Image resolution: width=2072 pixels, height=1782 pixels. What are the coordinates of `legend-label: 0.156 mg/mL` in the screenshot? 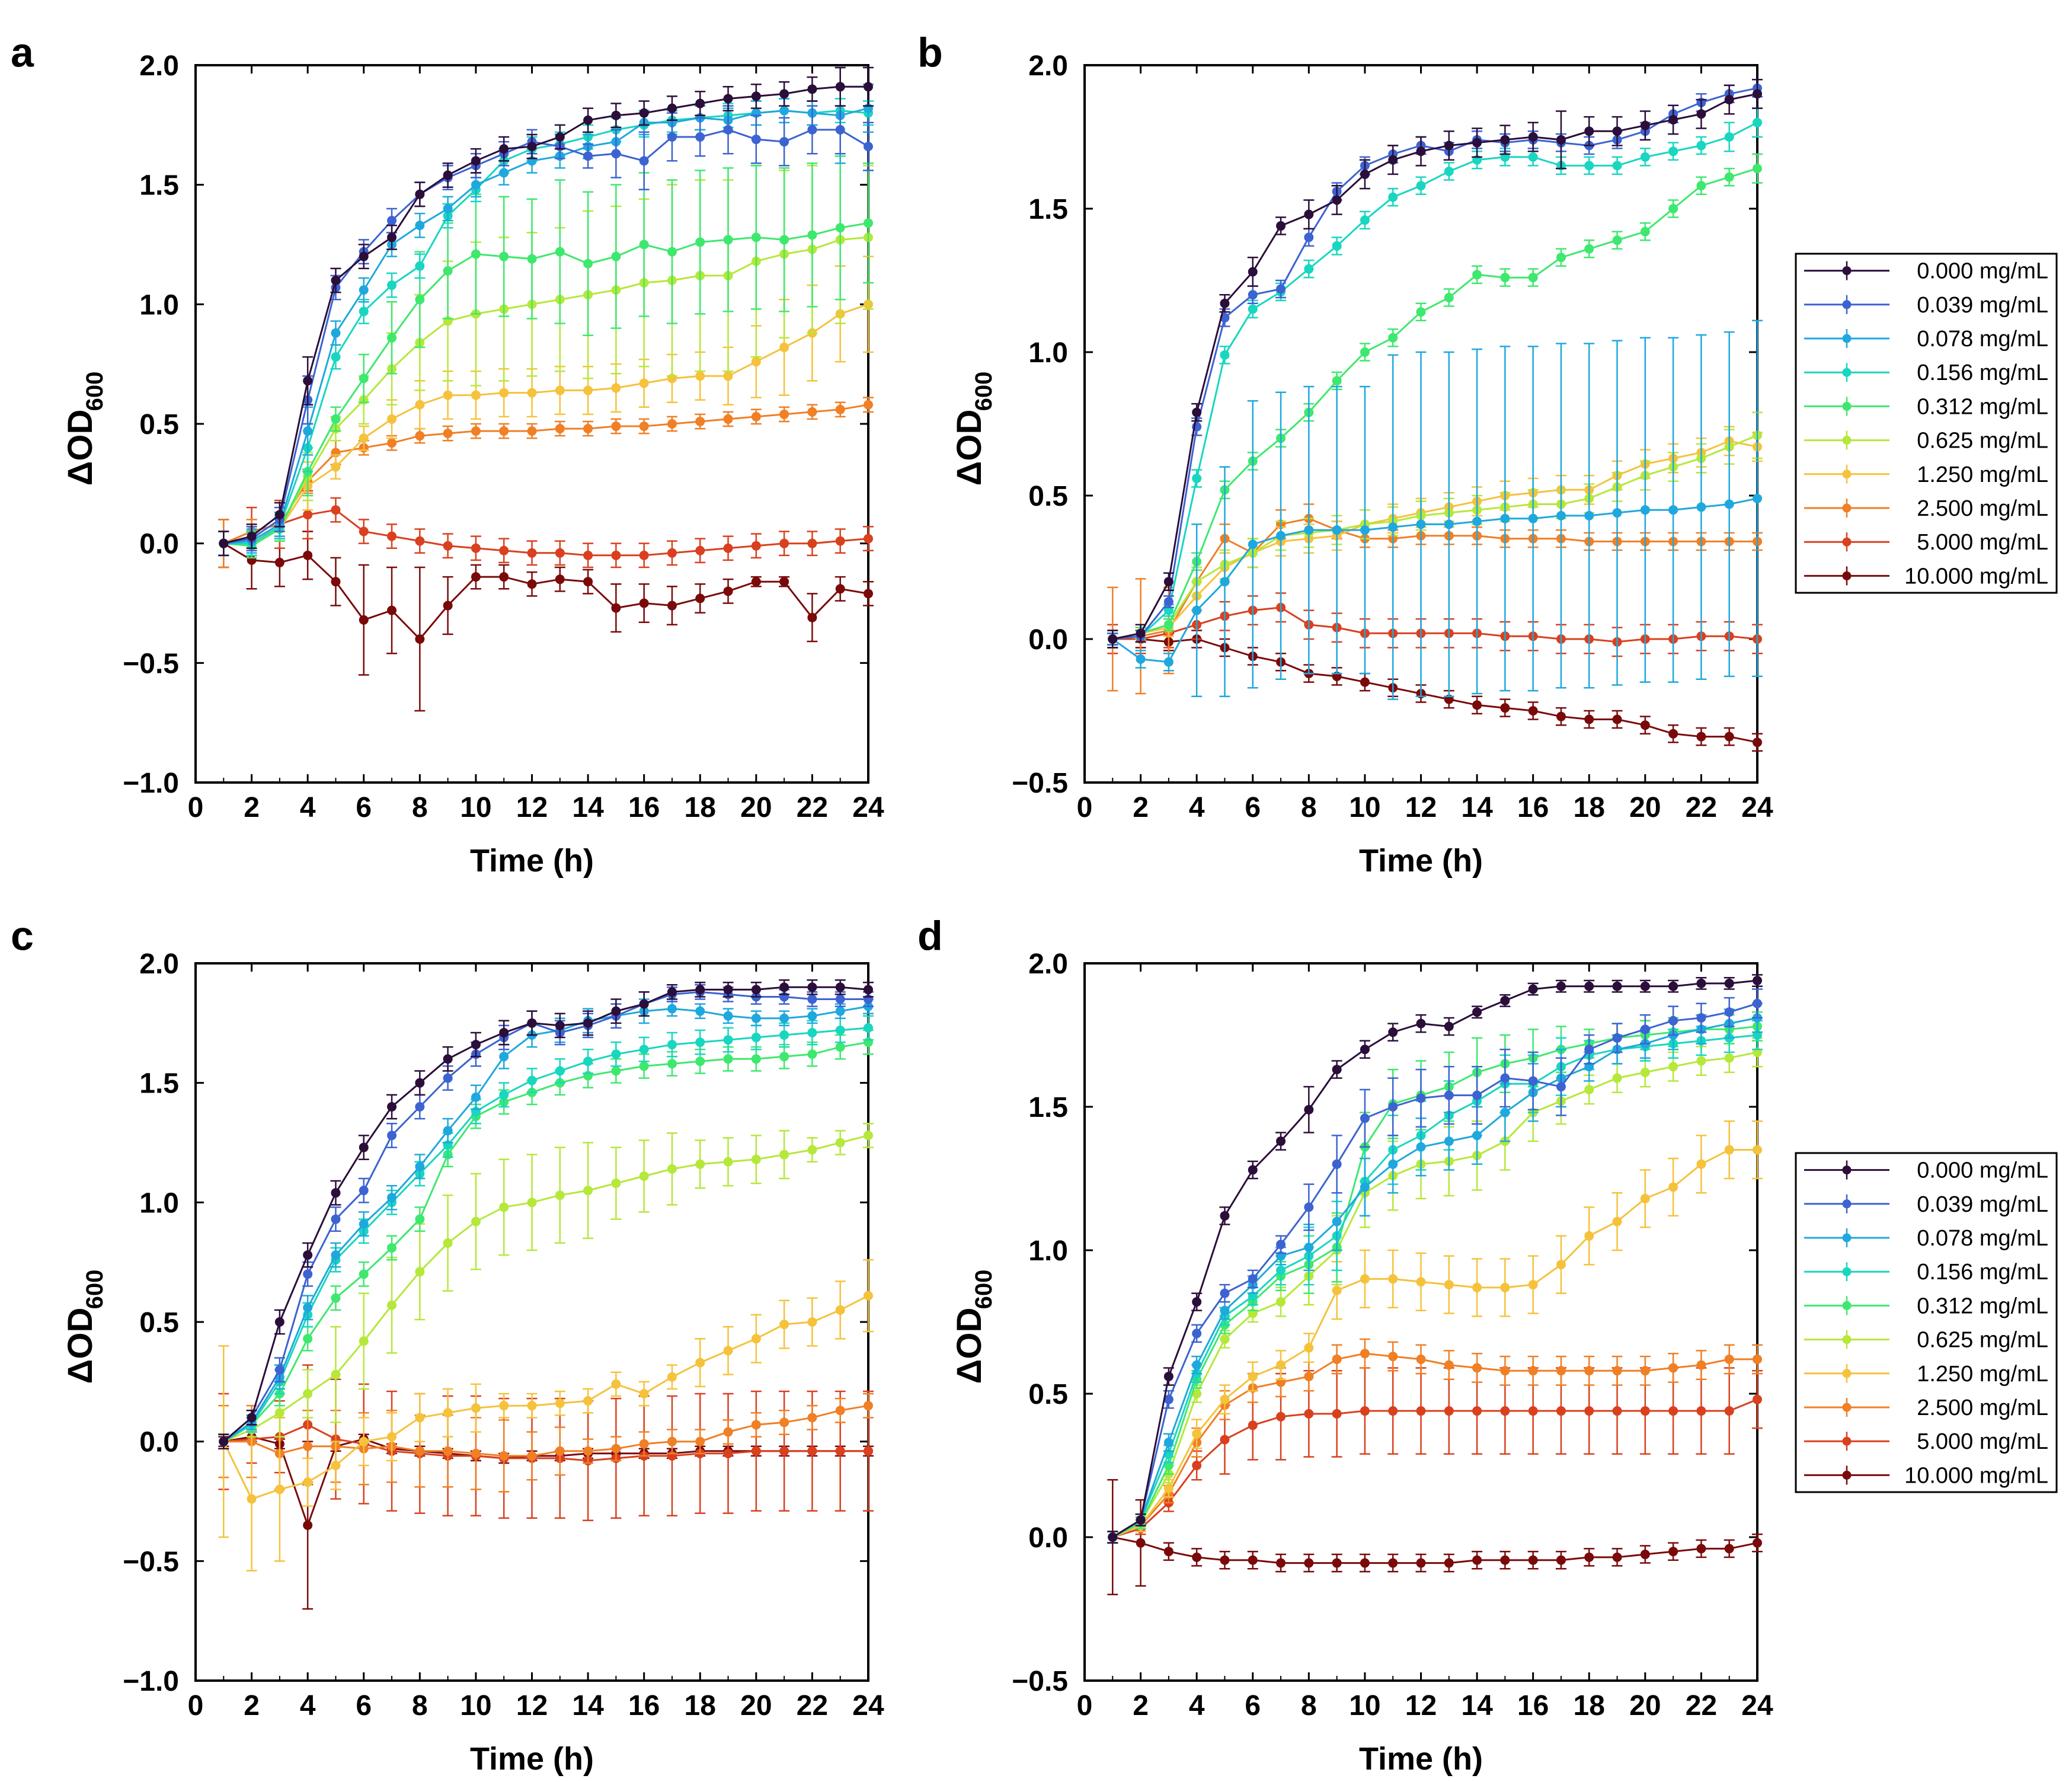 It's located at (1982, 1272).